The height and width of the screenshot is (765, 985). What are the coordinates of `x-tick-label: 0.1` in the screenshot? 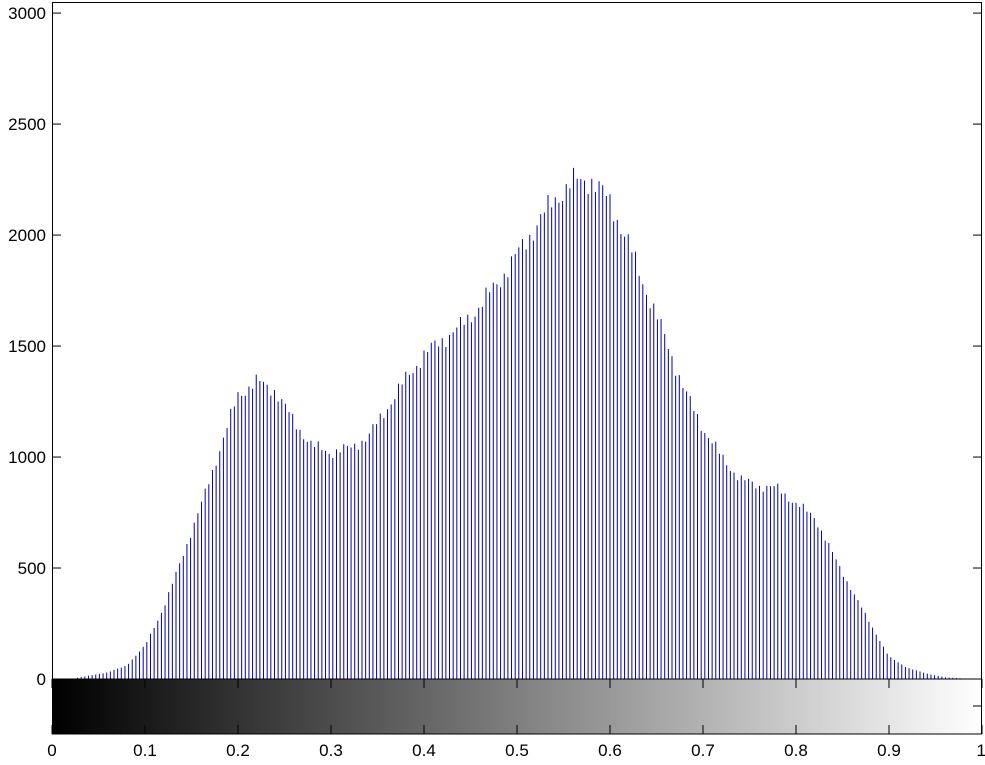 It's located at (145, 750).